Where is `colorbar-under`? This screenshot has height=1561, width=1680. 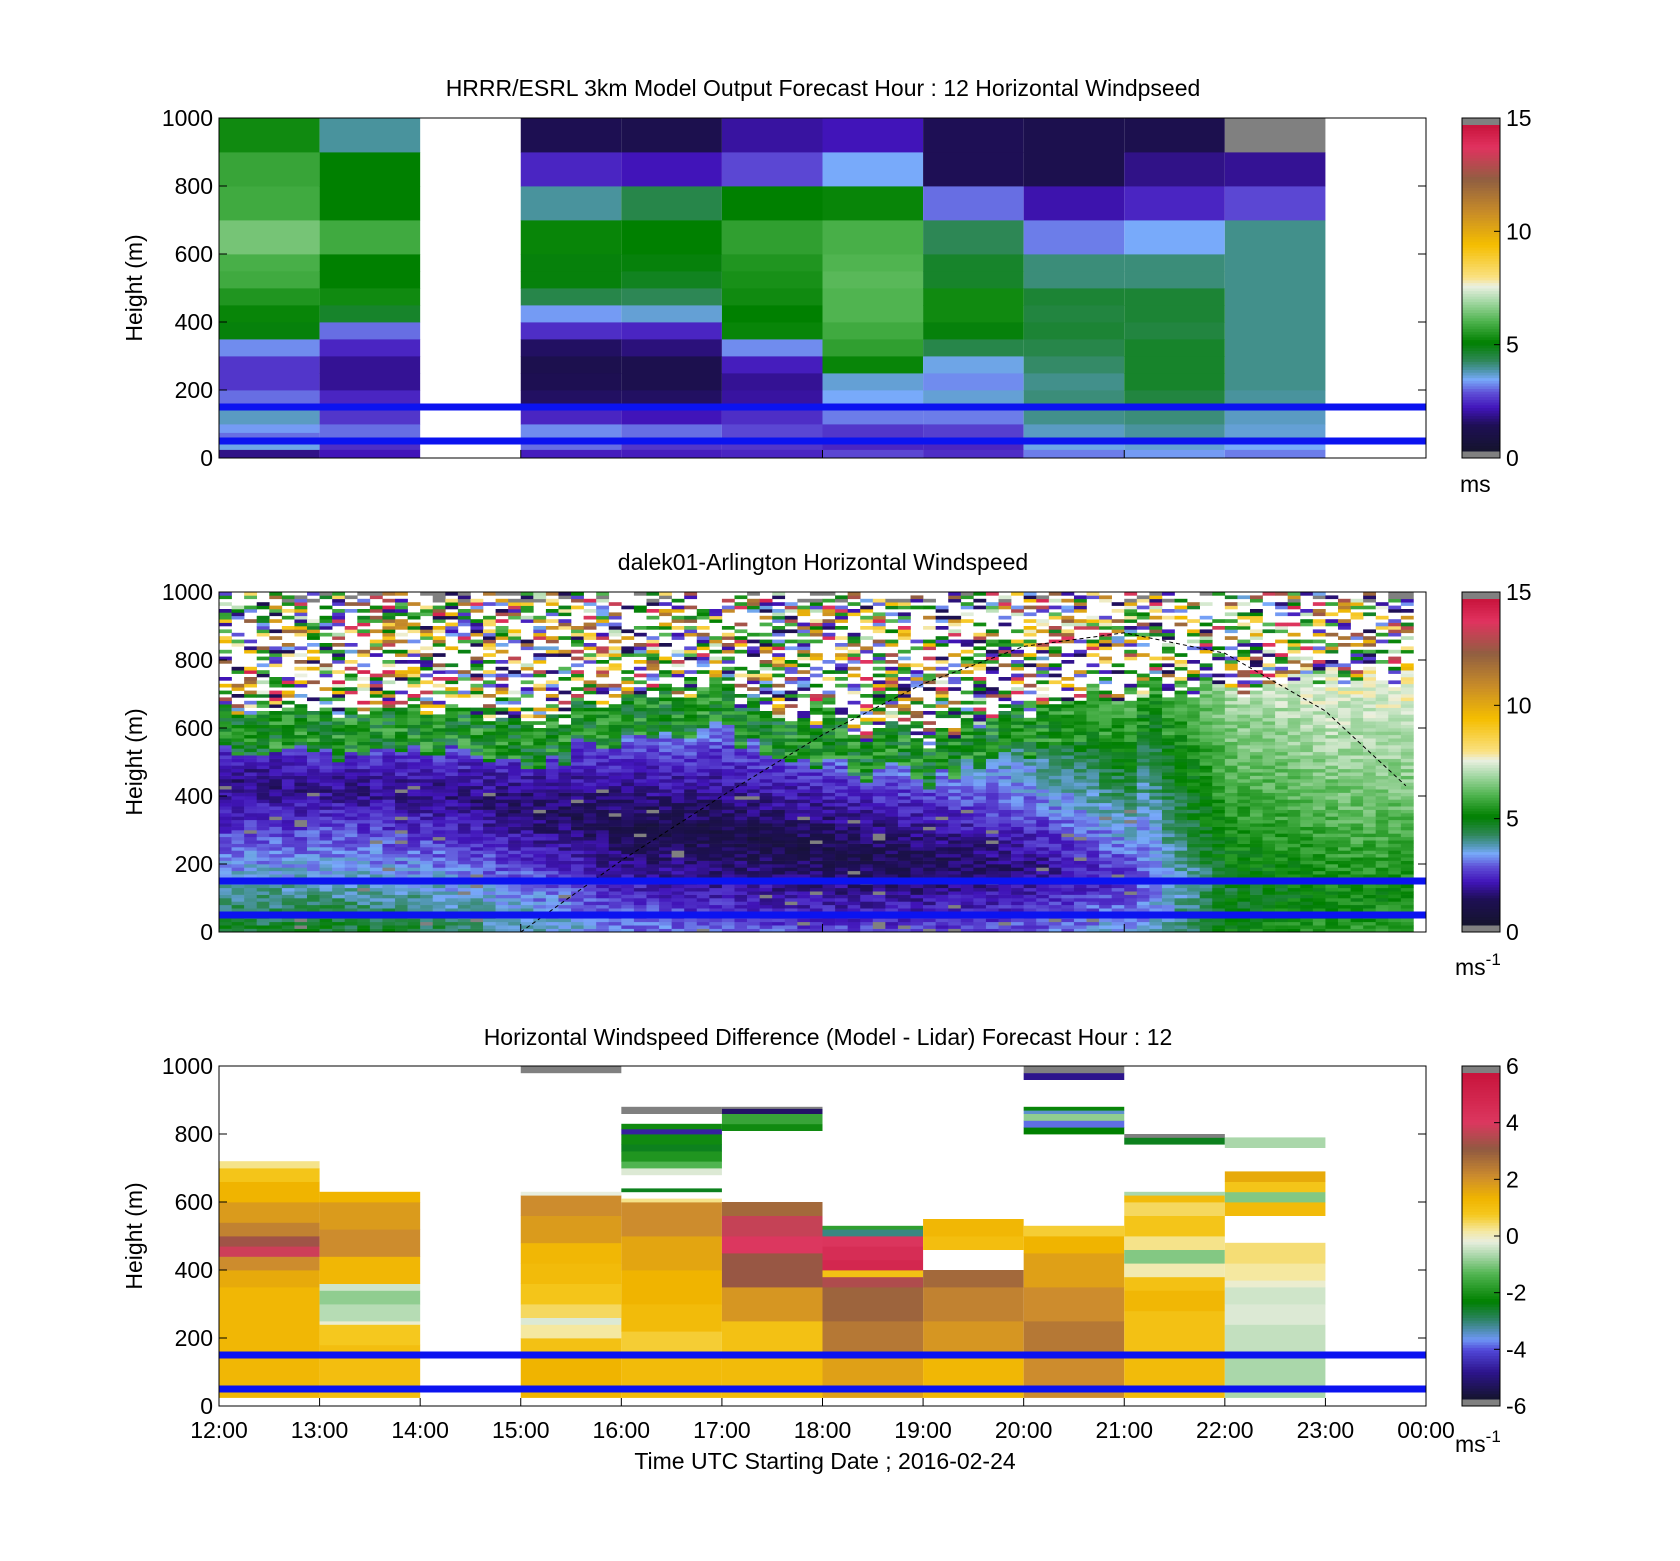
colorbar-under is located at coordinates (1481, 454).